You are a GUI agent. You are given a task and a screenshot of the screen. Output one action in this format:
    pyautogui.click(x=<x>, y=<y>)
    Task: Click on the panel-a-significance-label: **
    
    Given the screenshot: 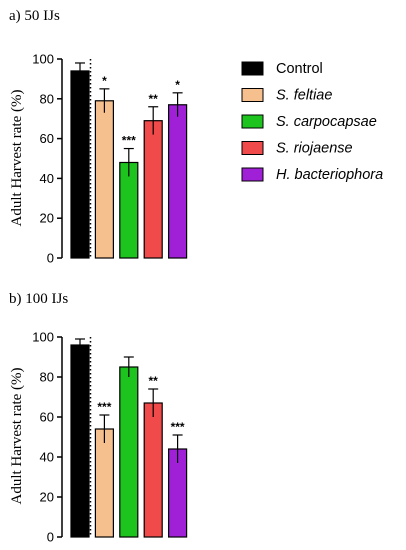 What is the action you would take?
    pyautogui.click(x=154, y=99)
    